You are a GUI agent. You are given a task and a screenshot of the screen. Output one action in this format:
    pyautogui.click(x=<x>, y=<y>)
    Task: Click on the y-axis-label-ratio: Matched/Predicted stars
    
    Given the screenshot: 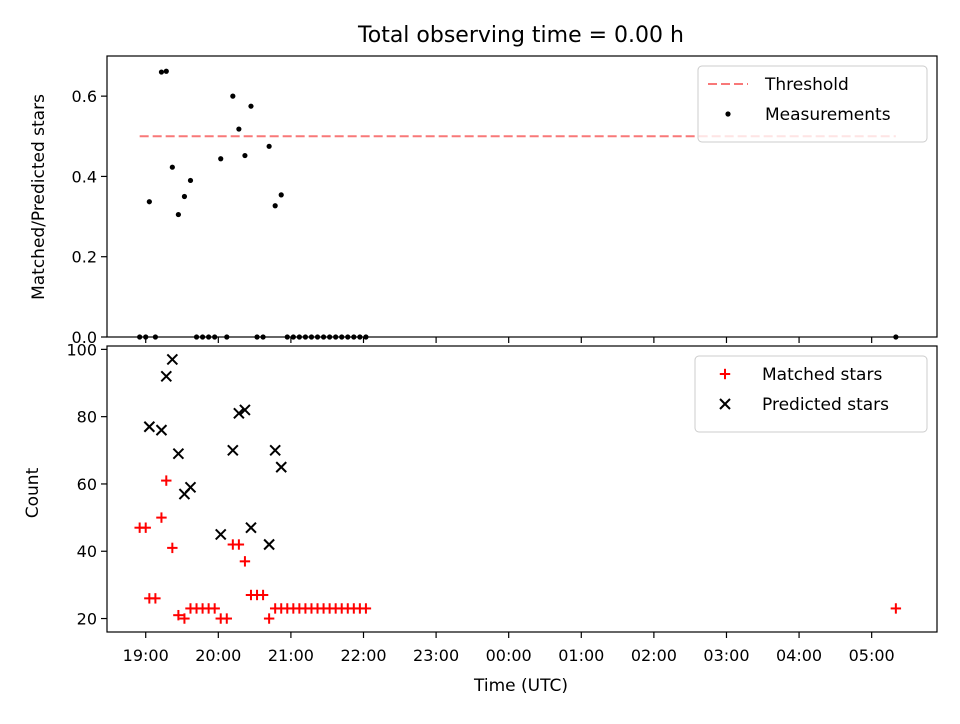 What is the action you would take?
    pyautogui.click(x=39, y=197)
    